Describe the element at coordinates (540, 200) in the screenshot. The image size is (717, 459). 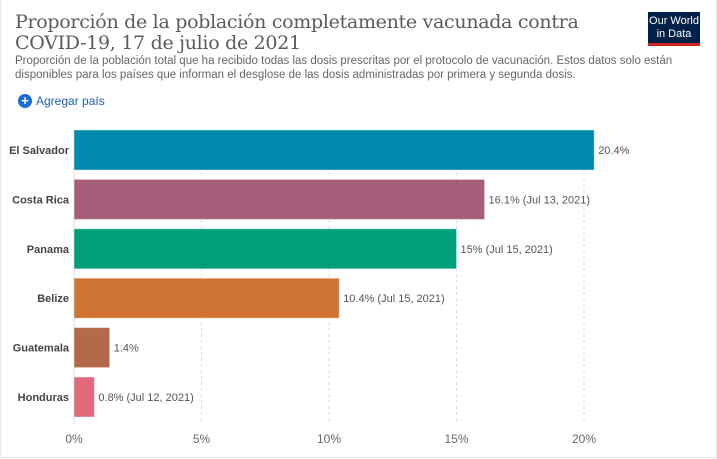
I see `data-label: 16.1% (Jul 13, 2021)` at that location.